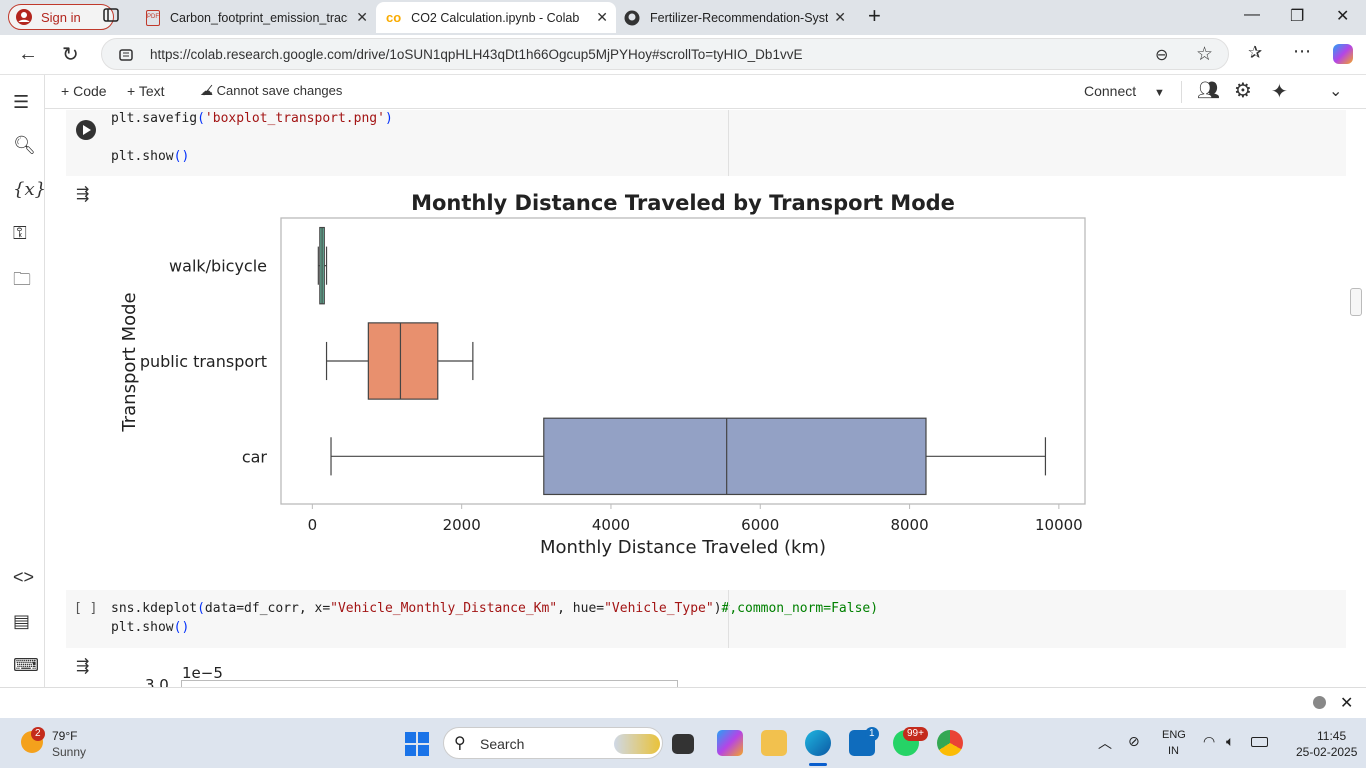  What do you see at coordinates (24, 577) in the screenshot?
I see `code-snippets-icon: <>` at bounding box center [24, 577].